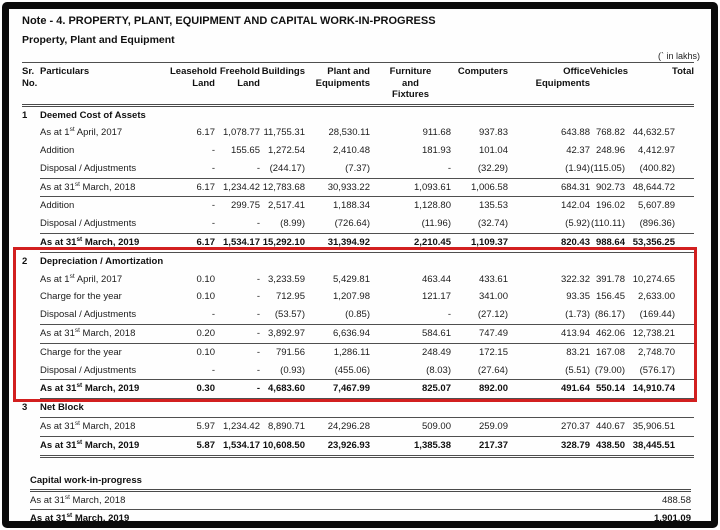  Describe the element at coordinates (192, 427) in the screenshot. I see `cell-leasehold: 5.97` at that location.